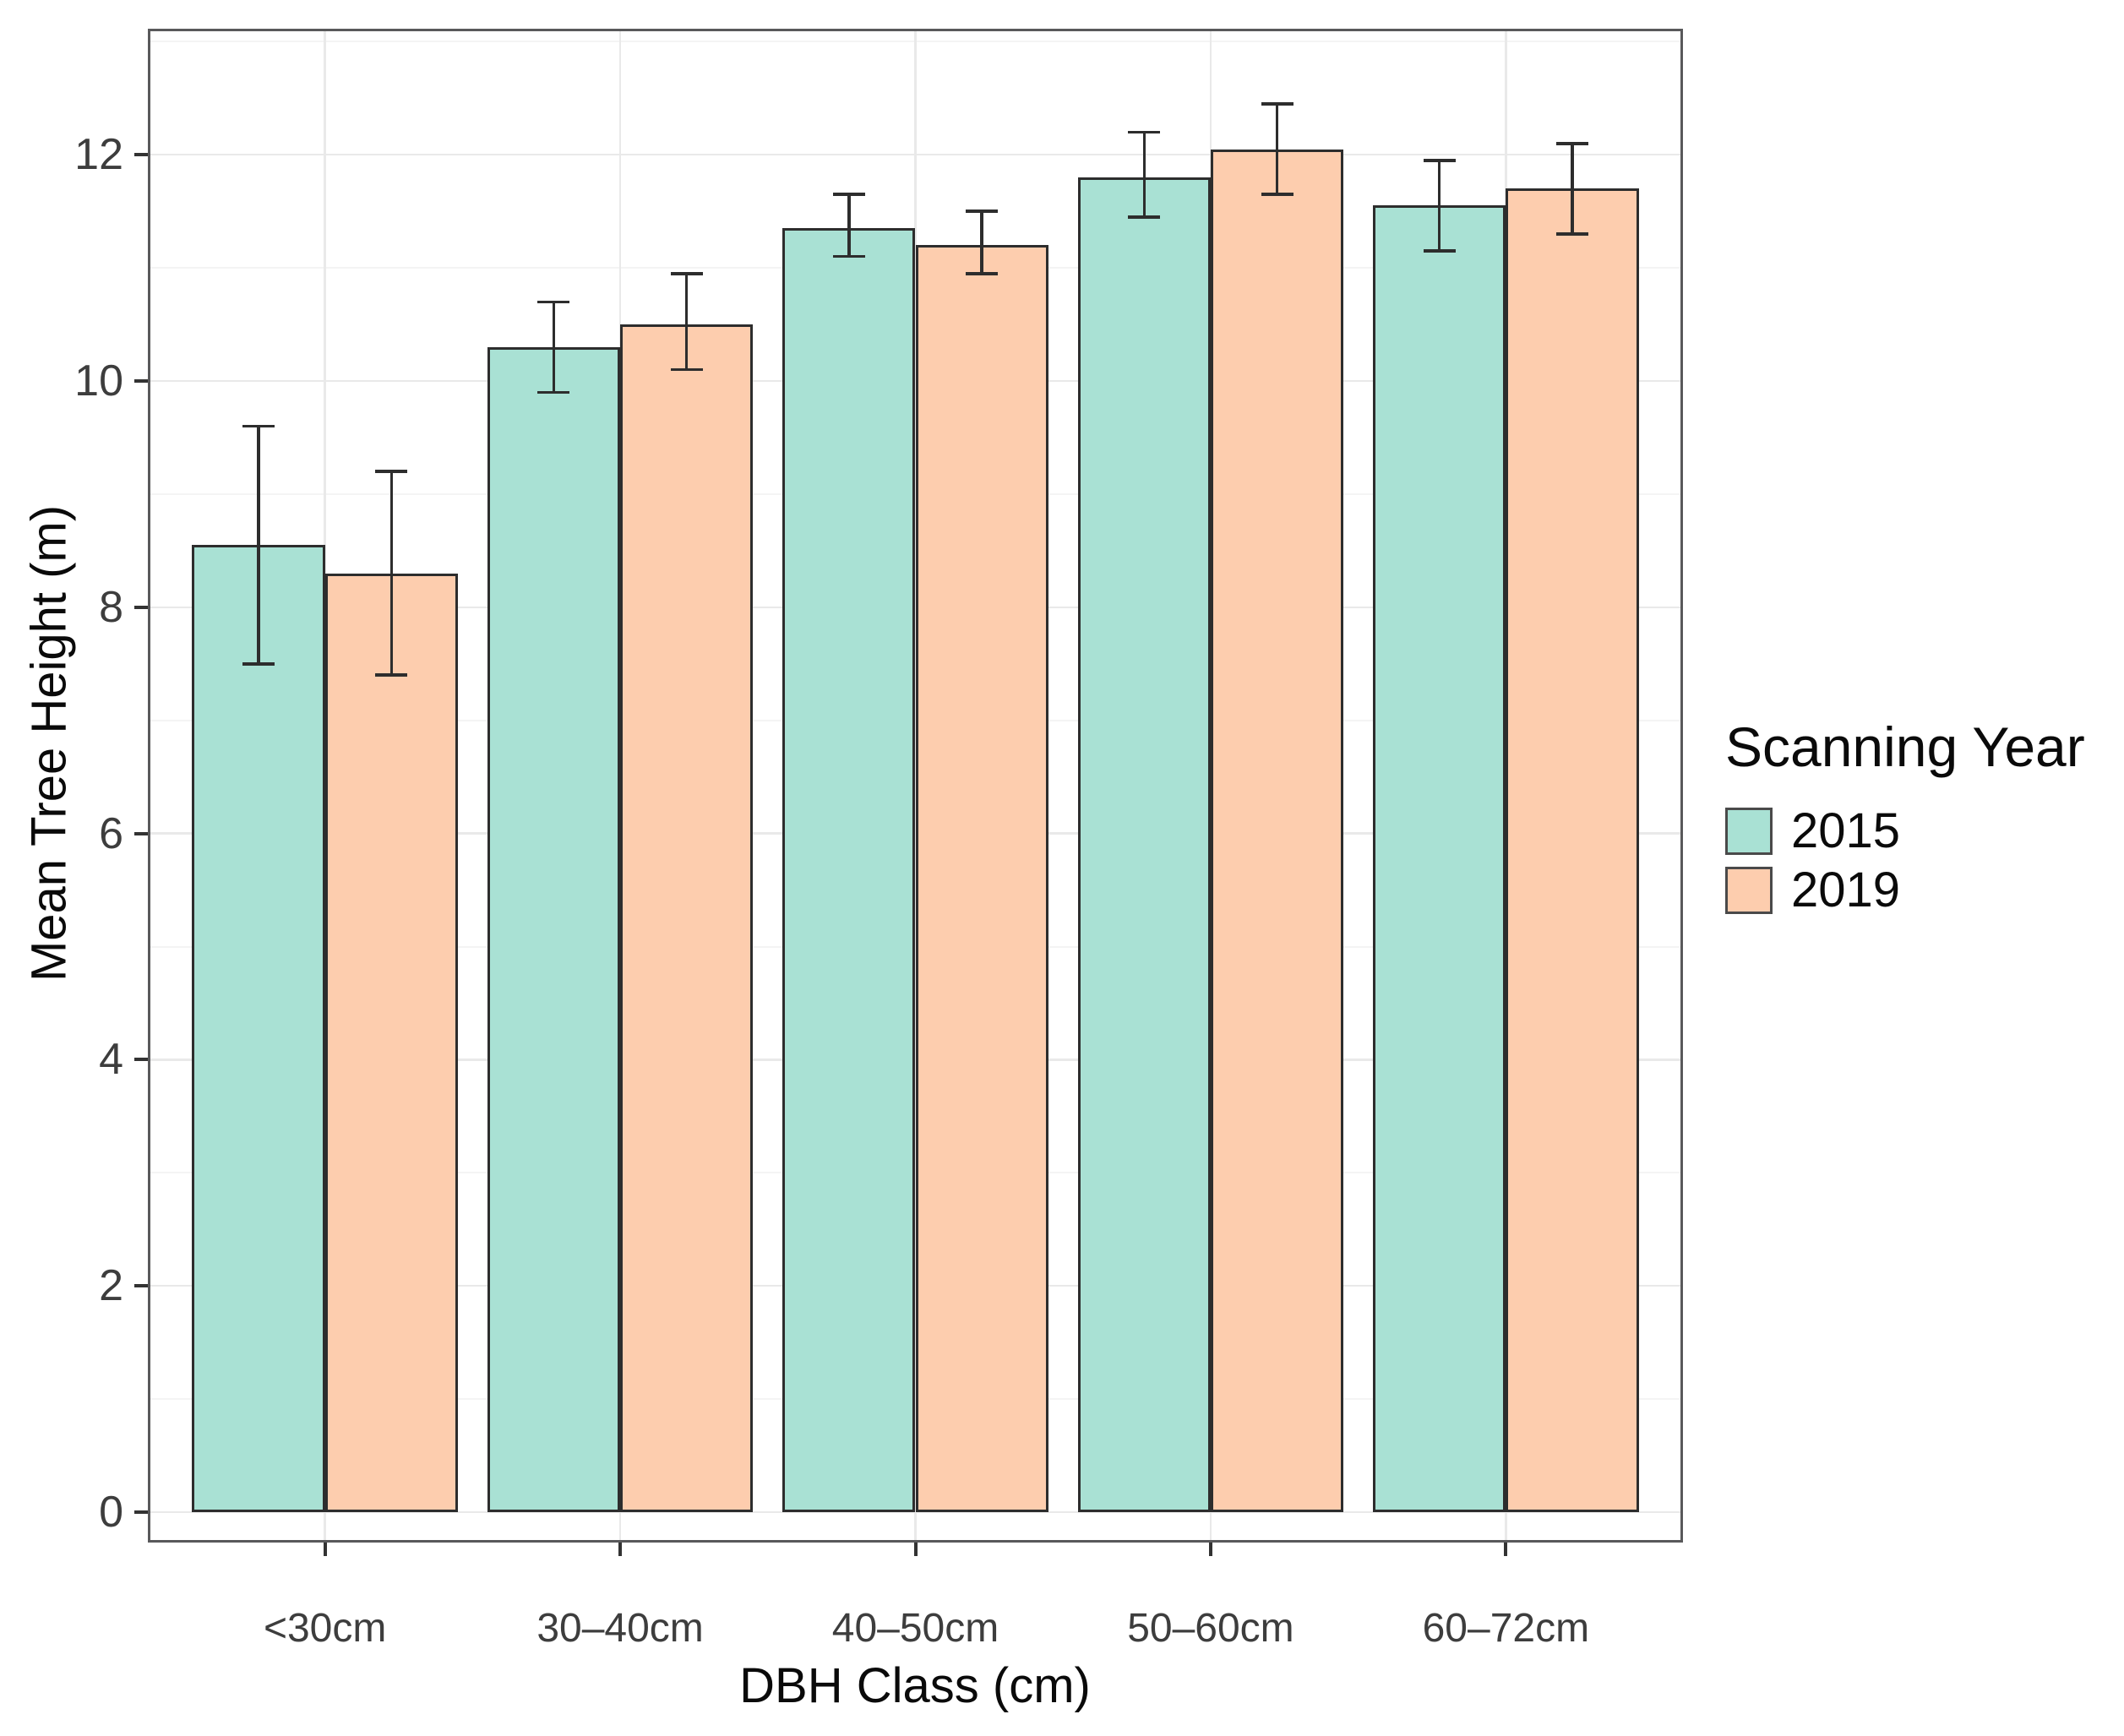 This screenshot has height=1736, width=2124. Describe the element at coordinates (620, 1628) in the screenshot. I see `x-tick-label: 30–40cm` at that location.